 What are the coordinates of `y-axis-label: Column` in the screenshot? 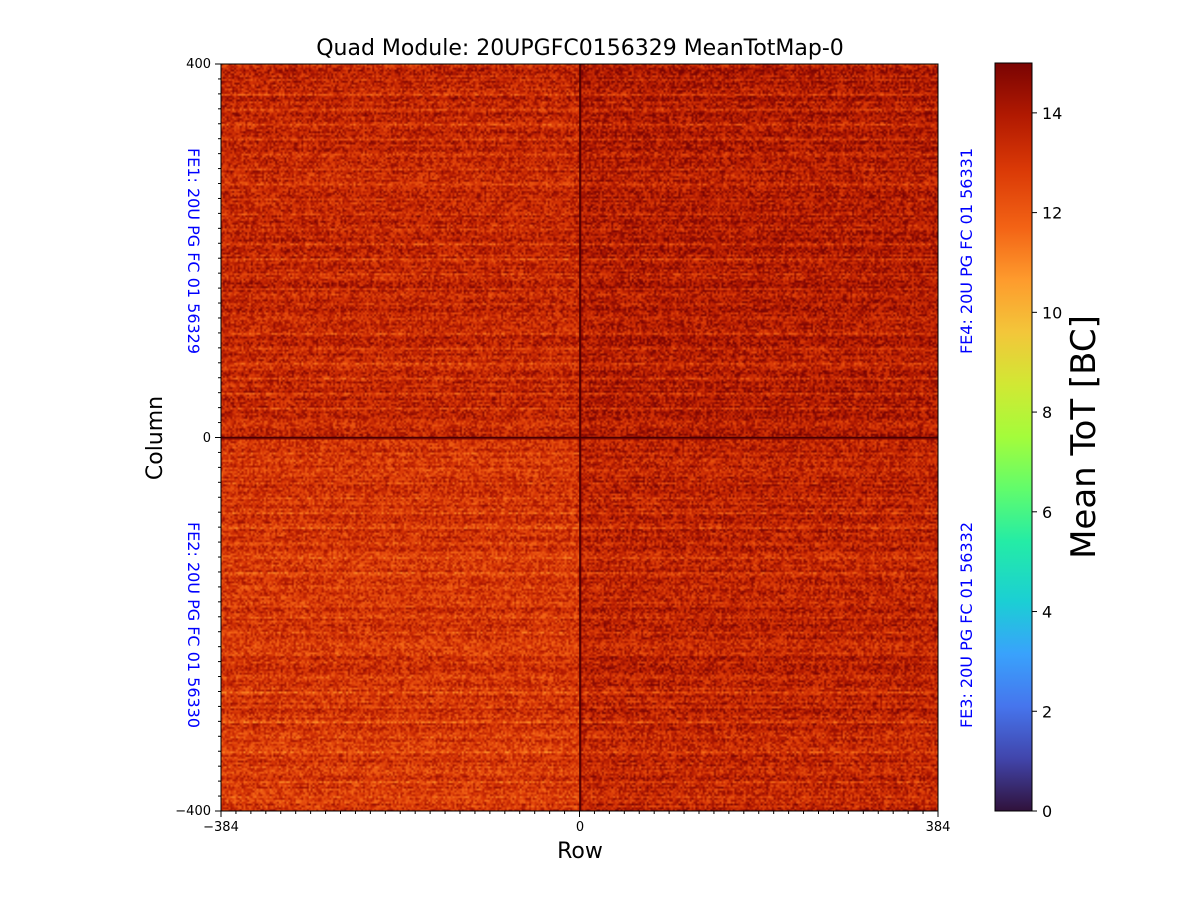 It's located at (155, 438).